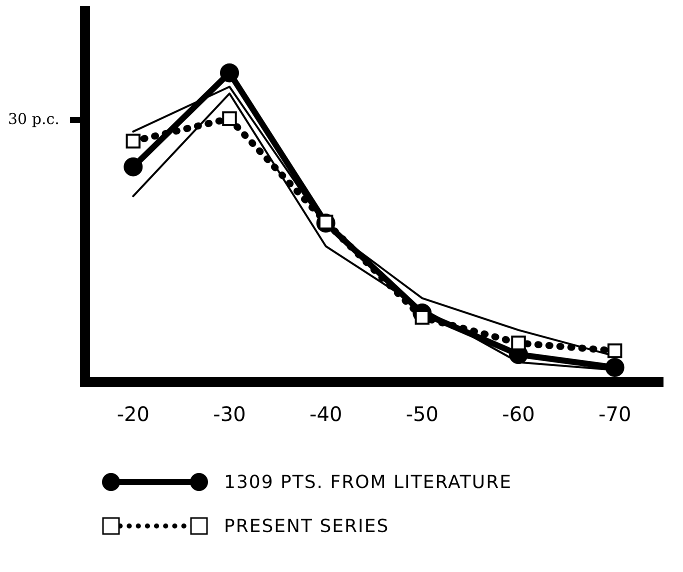 The width and height of the screenshot is (683, 572). Describe the element at coordinates (518, 414) in the screenshot. I see `x-tick-label: -60` at that location.